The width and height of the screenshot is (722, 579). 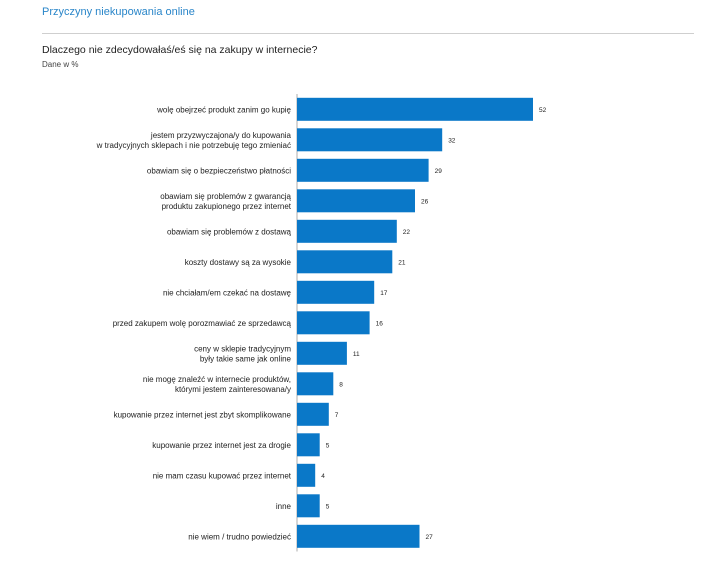 I want to click on value-label-7: 16, so click(x=380, y=323).